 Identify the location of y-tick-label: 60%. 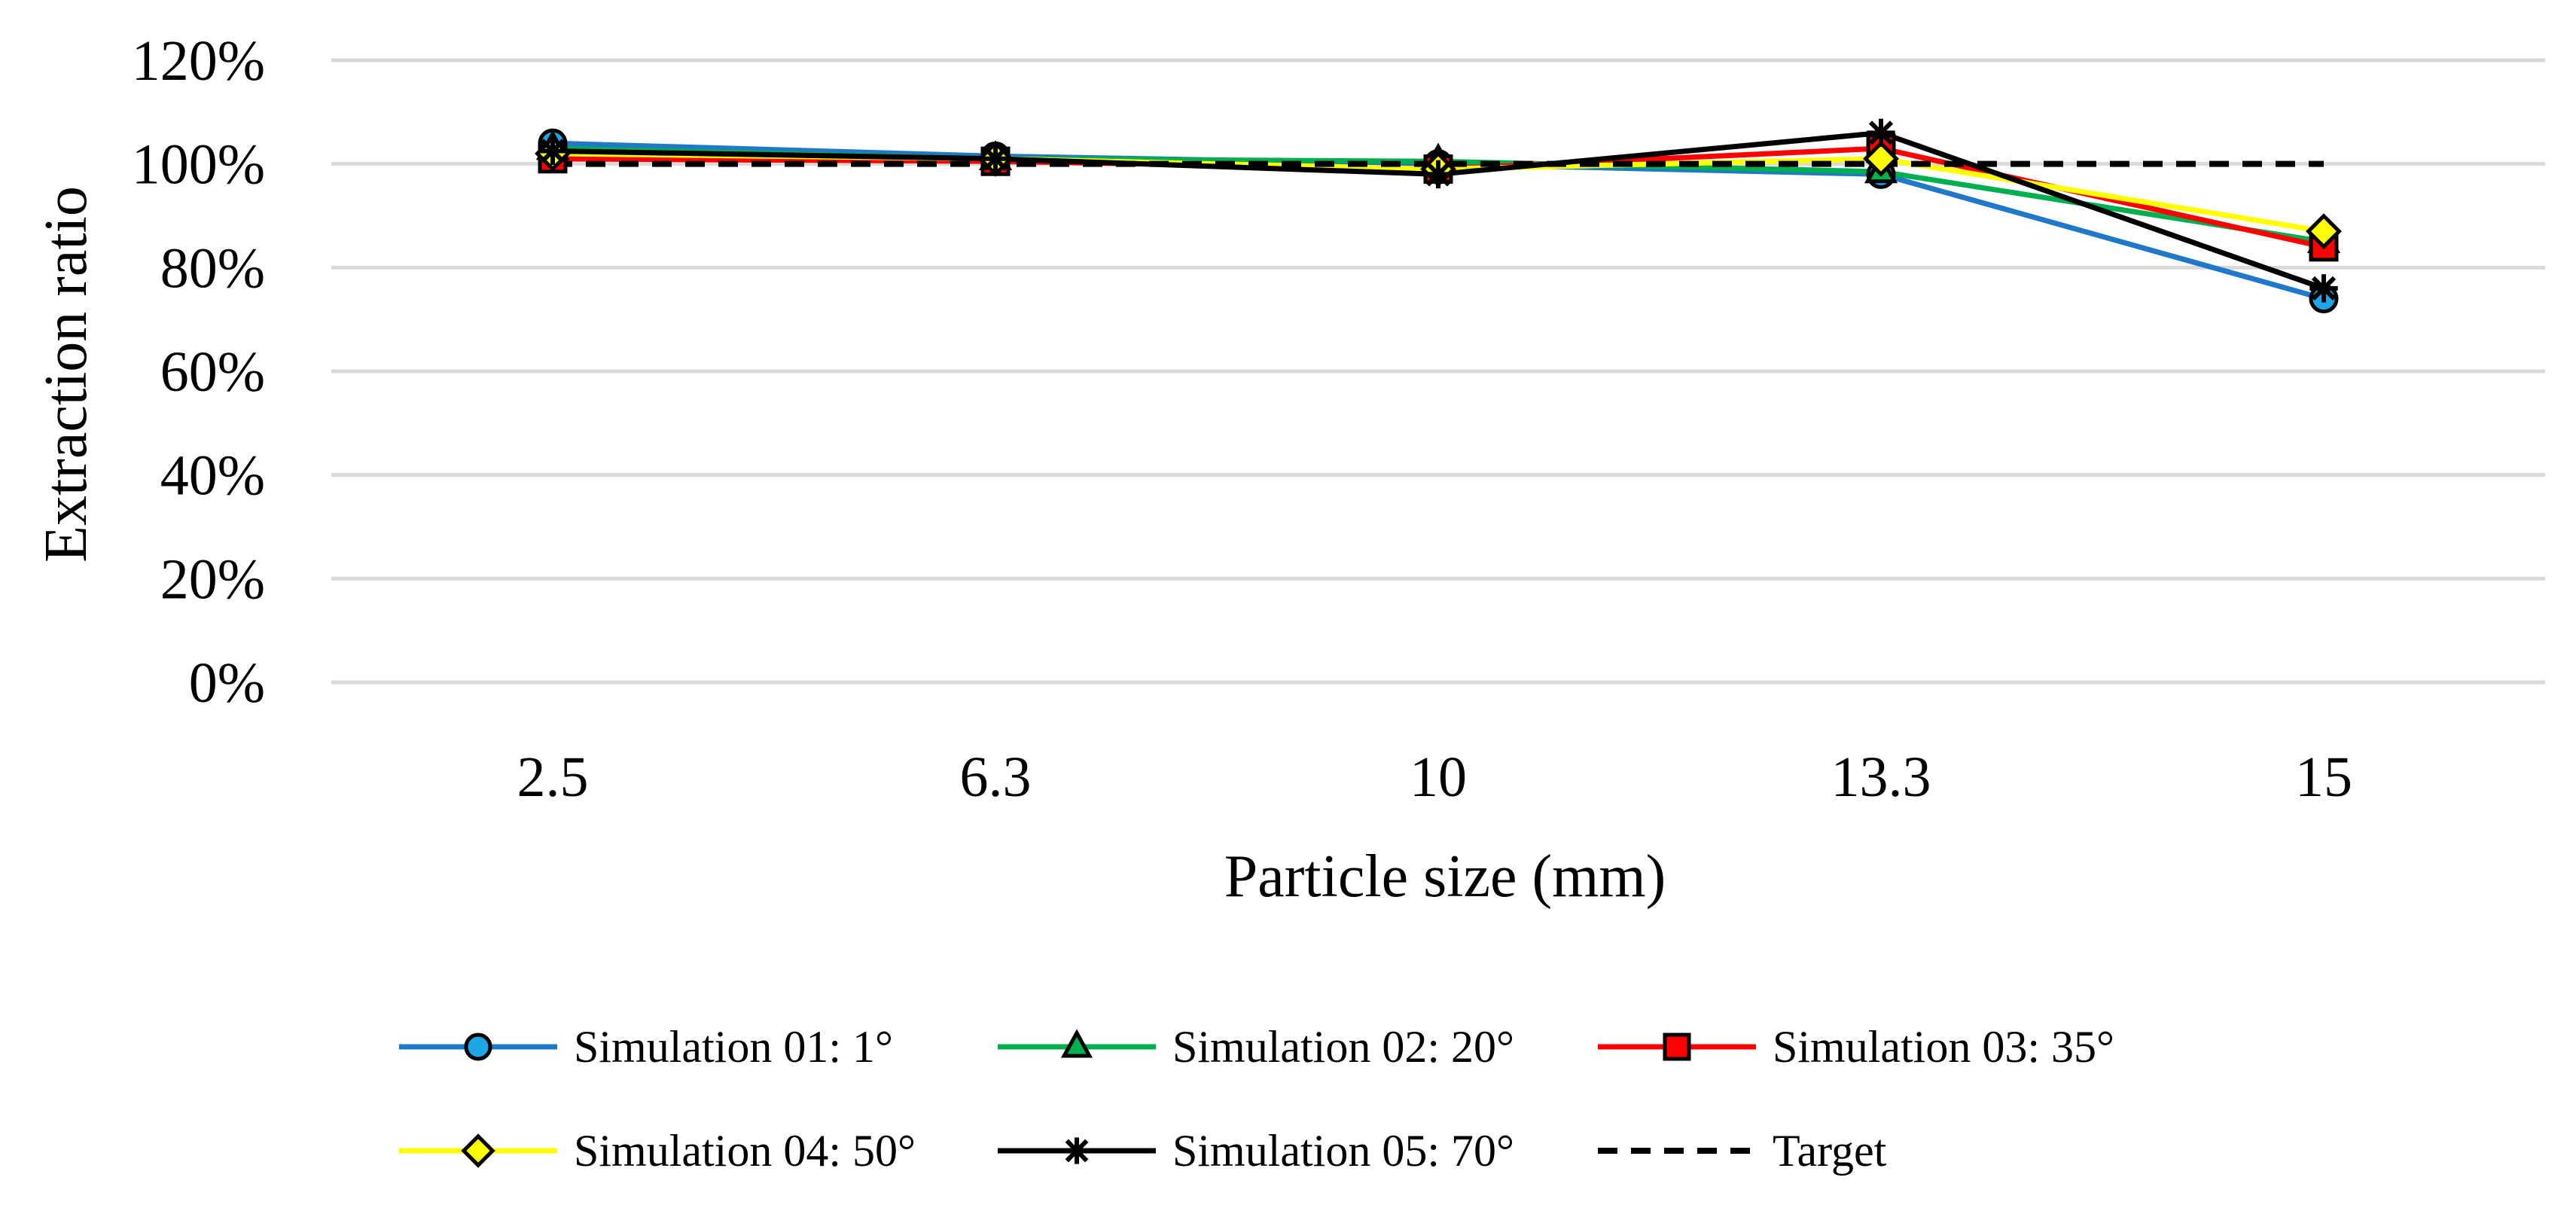
(212, 372).